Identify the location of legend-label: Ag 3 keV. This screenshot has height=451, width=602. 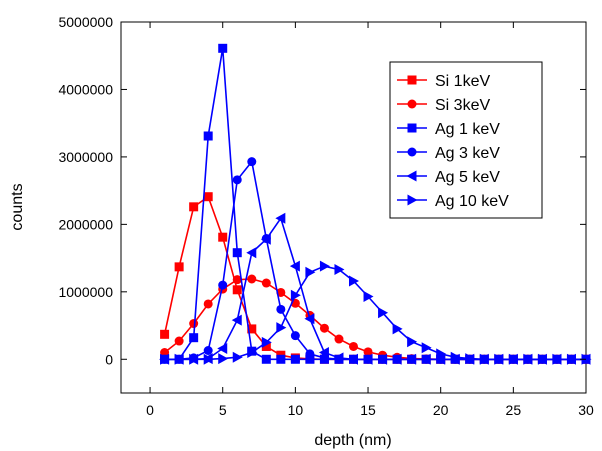
(467, 153).